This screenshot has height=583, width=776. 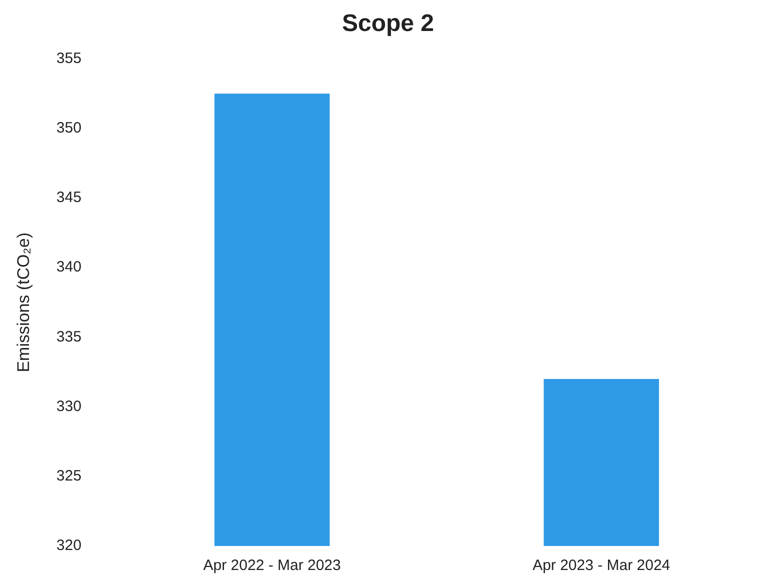 I want to click on y-tick-label: 330, so click(x=69, y=406).